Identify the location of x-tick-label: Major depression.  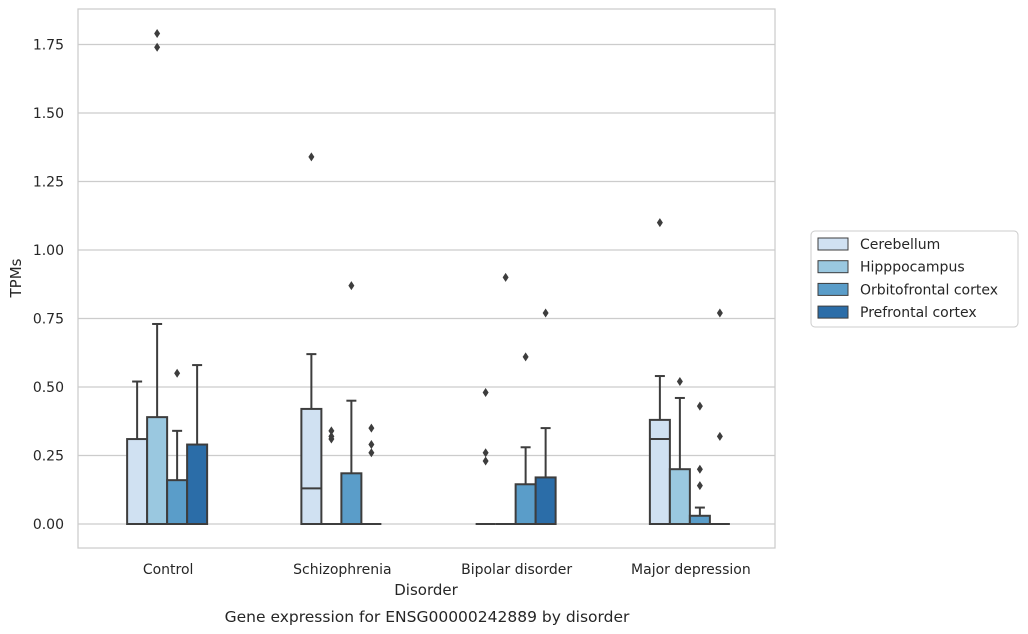
(691, 570).